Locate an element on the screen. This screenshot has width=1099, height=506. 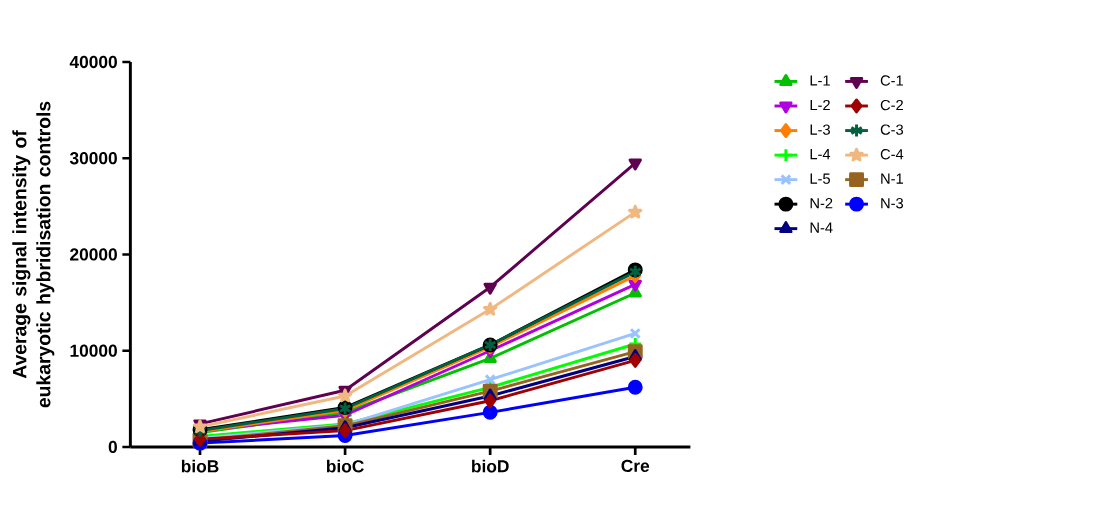
legend-label: L-3 is located at coordinates (820, 129).